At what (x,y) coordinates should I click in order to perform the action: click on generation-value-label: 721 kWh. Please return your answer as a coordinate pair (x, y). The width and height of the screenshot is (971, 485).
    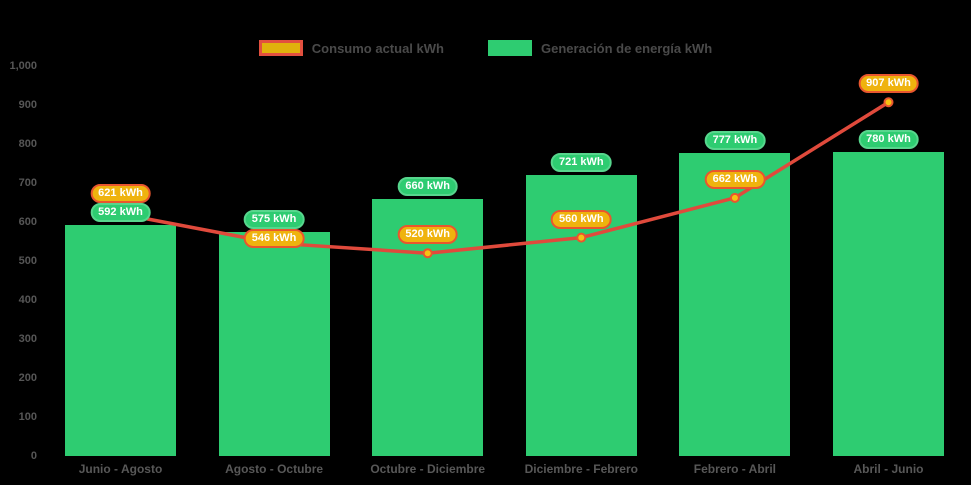
    Looking at the image, I should click on (581, 162).